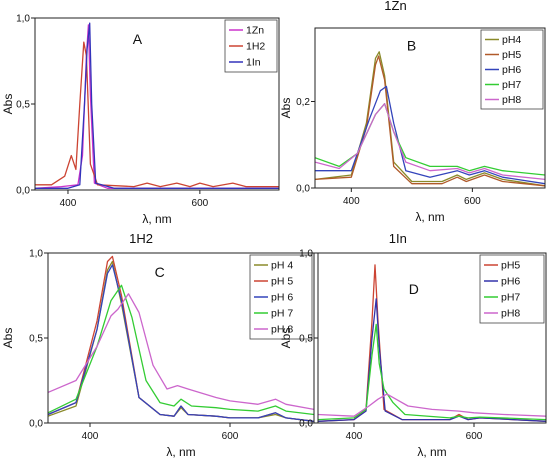 This screenshot has width=550, height=460. I want to click on legend-label: pH 7, so click(282, 314).